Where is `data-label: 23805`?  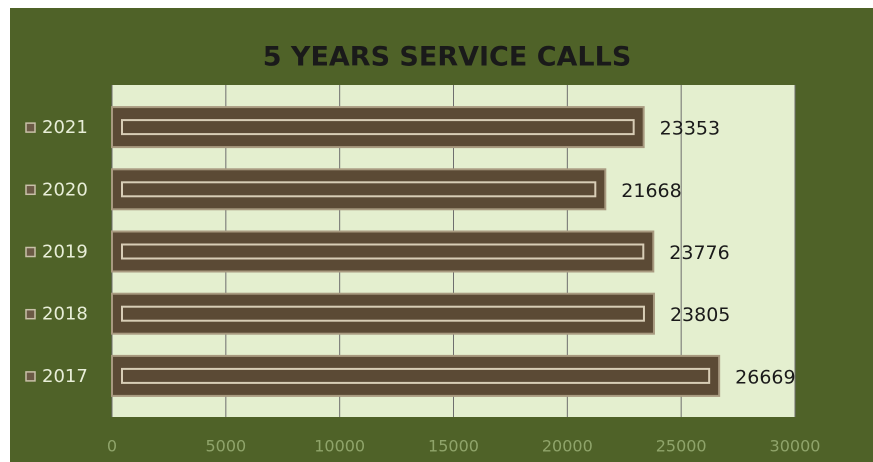
data-label: 23805 is located at coordinates (700, 315).